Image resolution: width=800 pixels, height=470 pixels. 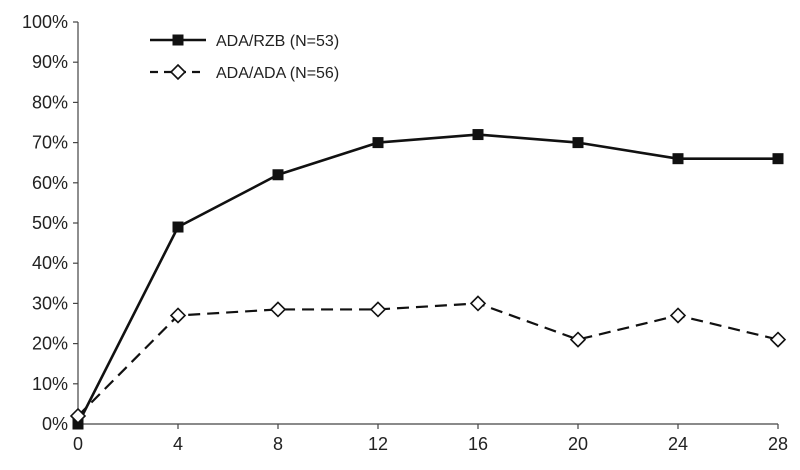 I want to click on y-tick-label: 40%, so click(x=50, y=263).